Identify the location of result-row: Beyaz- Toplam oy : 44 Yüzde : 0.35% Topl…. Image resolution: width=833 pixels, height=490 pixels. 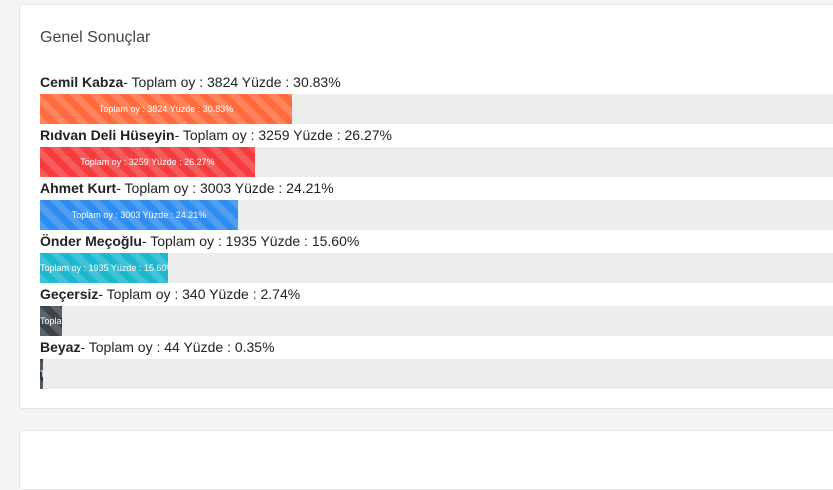
(436, 364).